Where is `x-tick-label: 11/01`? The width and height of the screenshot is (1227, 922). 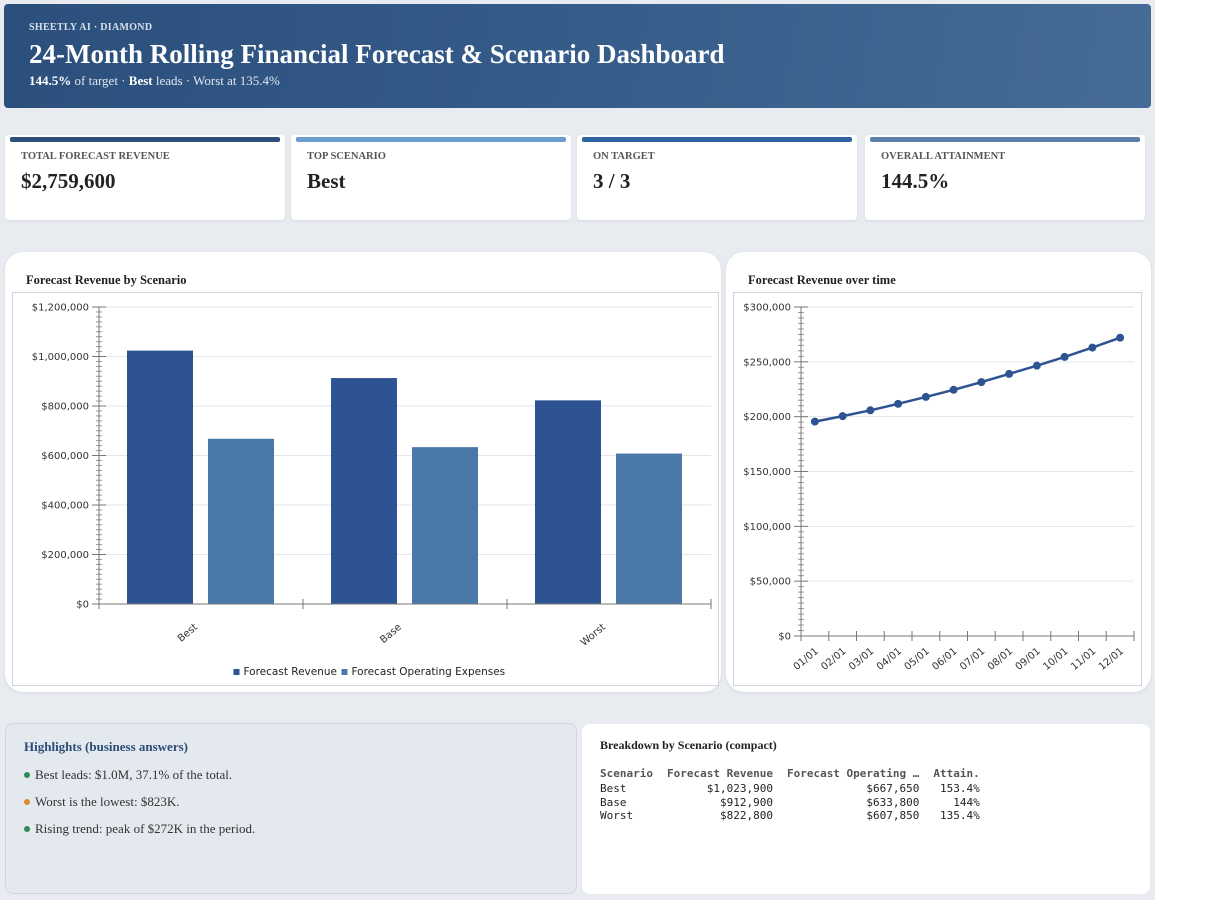
x-tick-label: 11/01 is located at coordinates (1083, 659).